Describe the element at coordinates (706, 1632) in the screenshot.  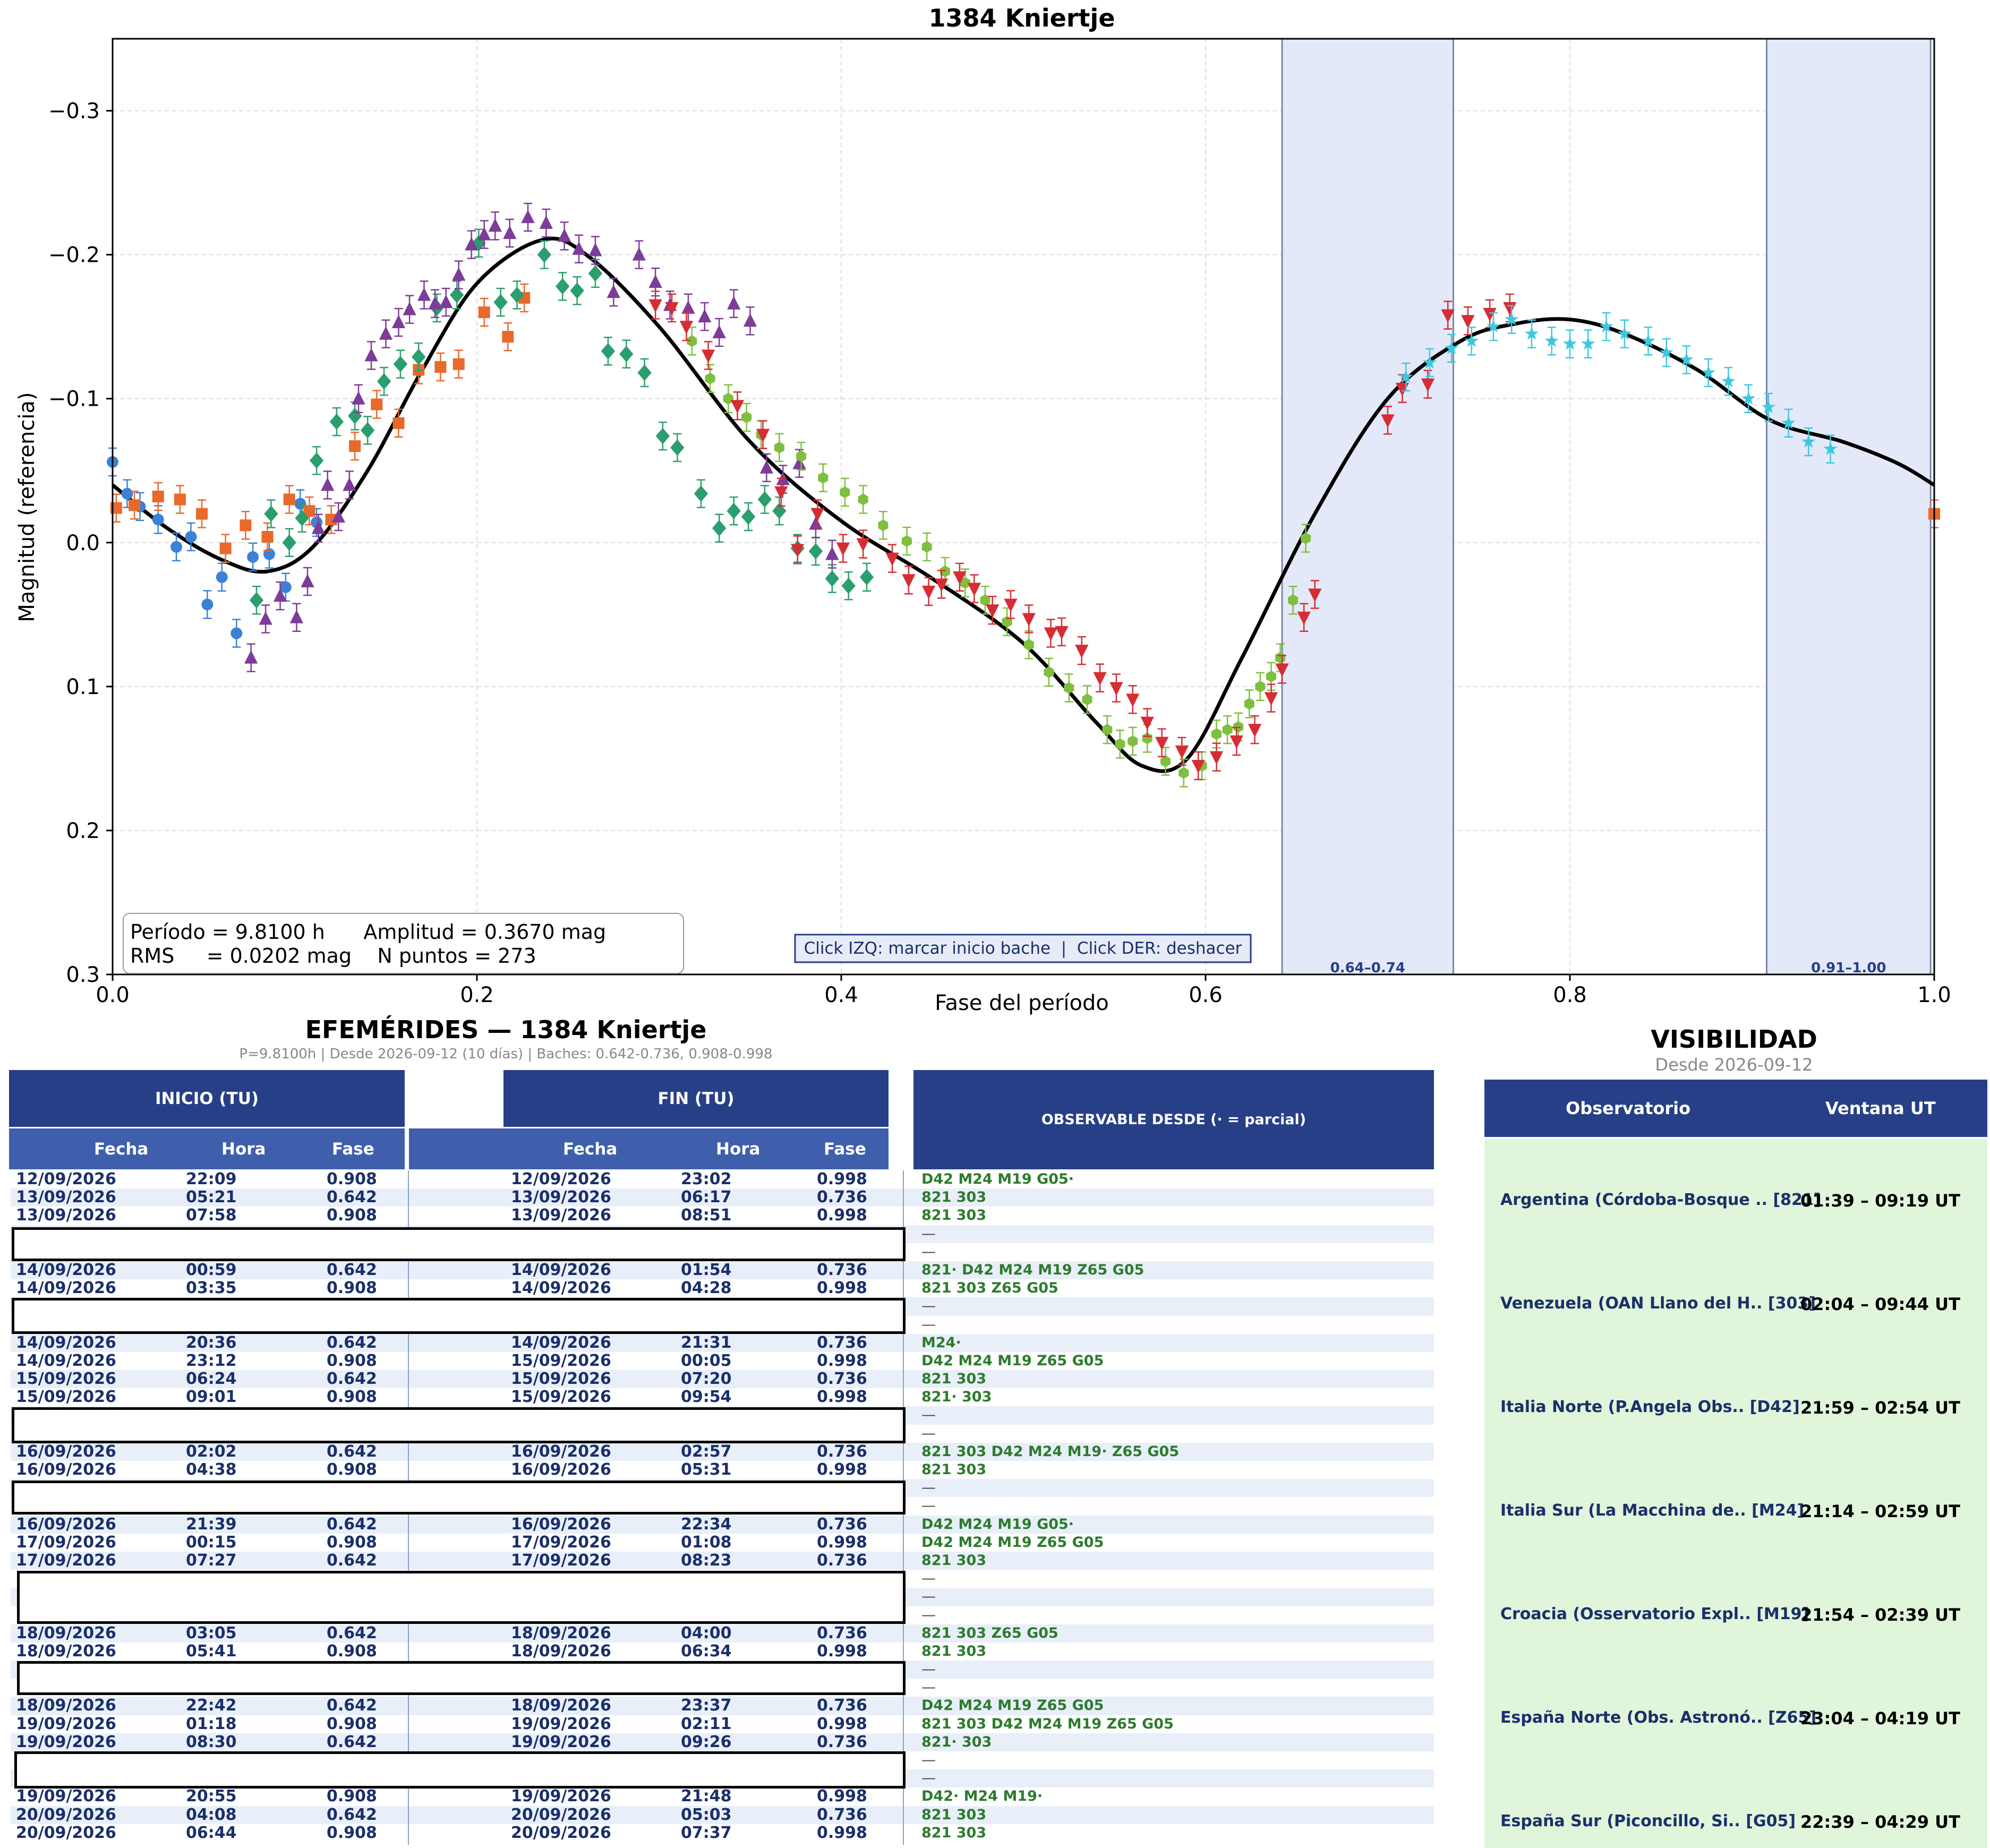
I see `cell-h2: 04:00` at that location.